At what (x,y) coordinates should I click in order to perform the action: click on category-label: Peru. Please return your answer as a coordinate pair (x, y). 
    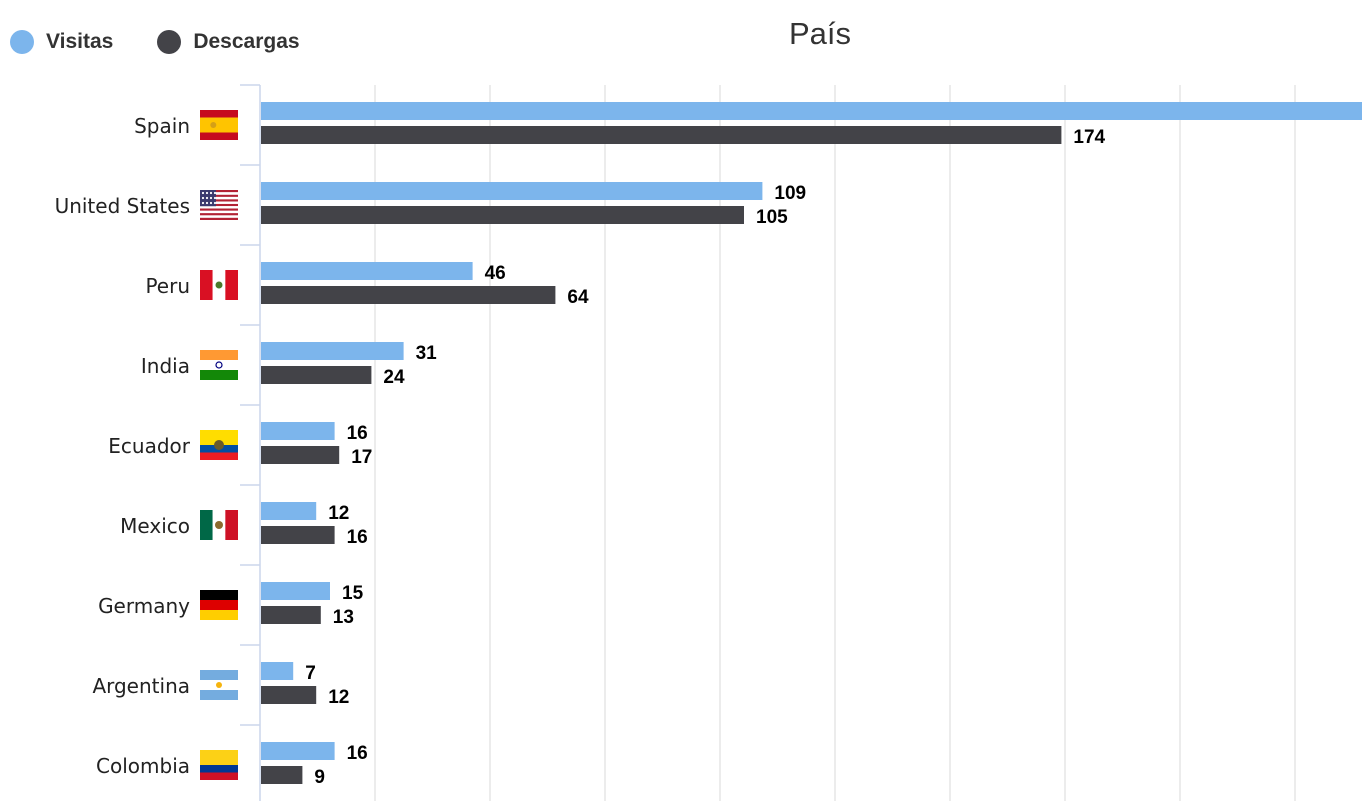
    Looking at the image, I should click on (167, 286).